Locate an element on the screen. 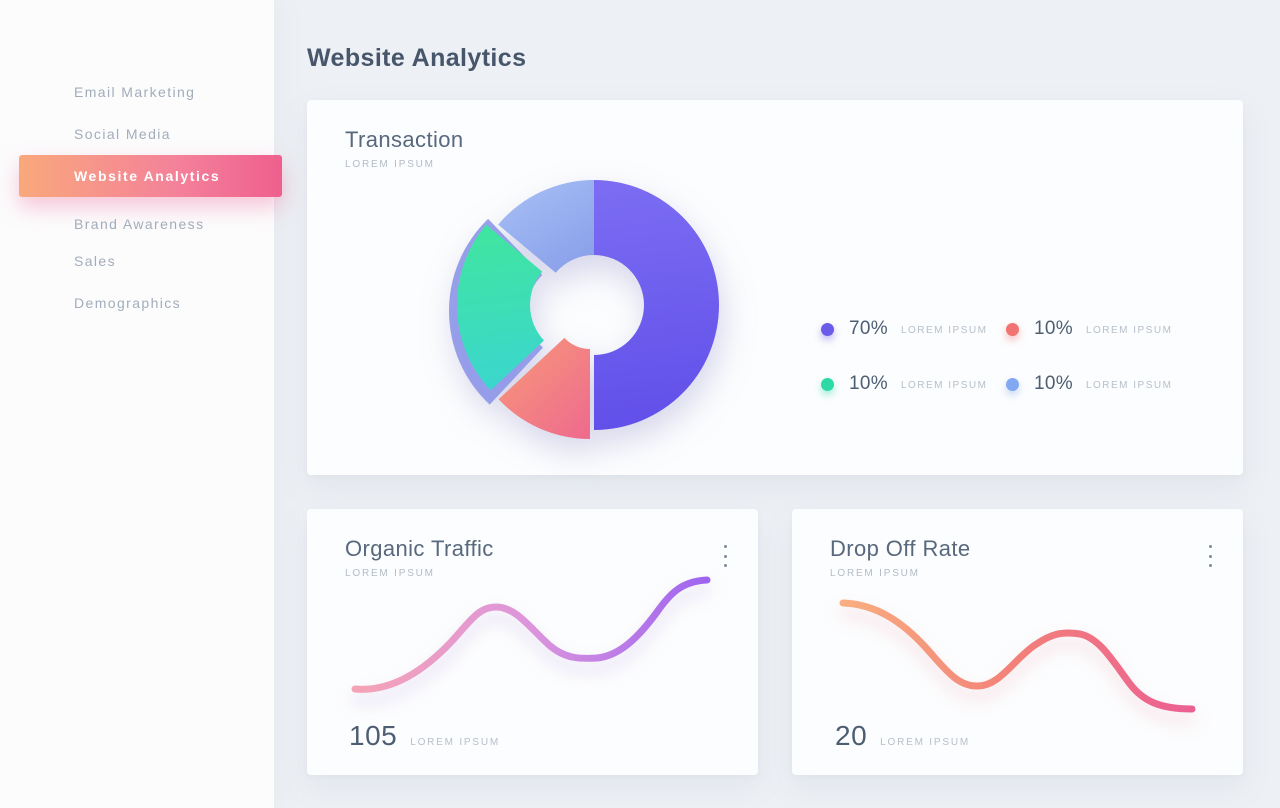 The width and height of the screenshot is (1280, 808). sidebar-item-active-label: Website Analytics is located at coordinates (147, 176).